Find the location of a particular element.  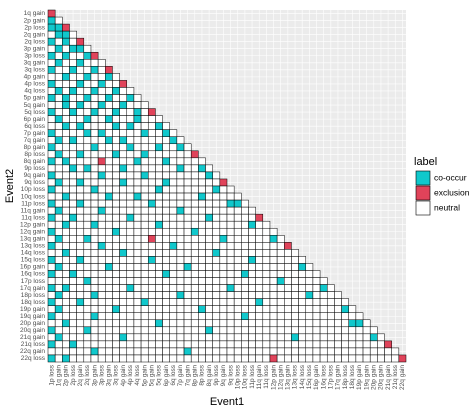

legend-label: neutral is located at coordinates (447, 207).